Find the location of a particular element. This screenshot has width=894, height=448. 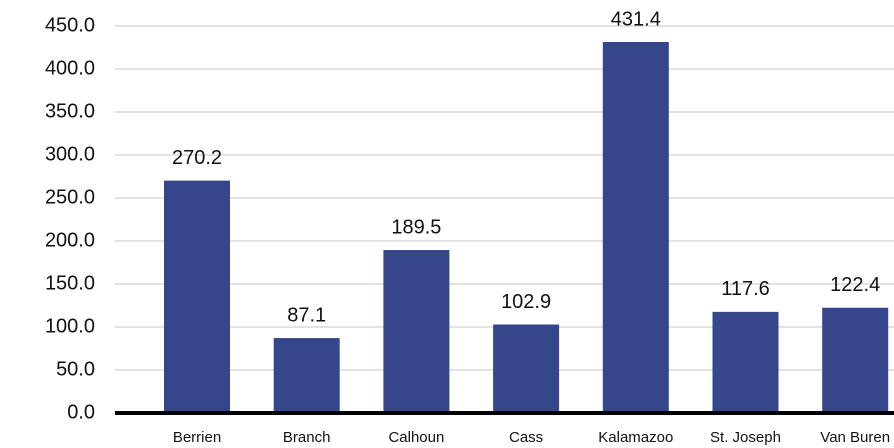

value-label: 270.2 is located at coordinates (197, 158).